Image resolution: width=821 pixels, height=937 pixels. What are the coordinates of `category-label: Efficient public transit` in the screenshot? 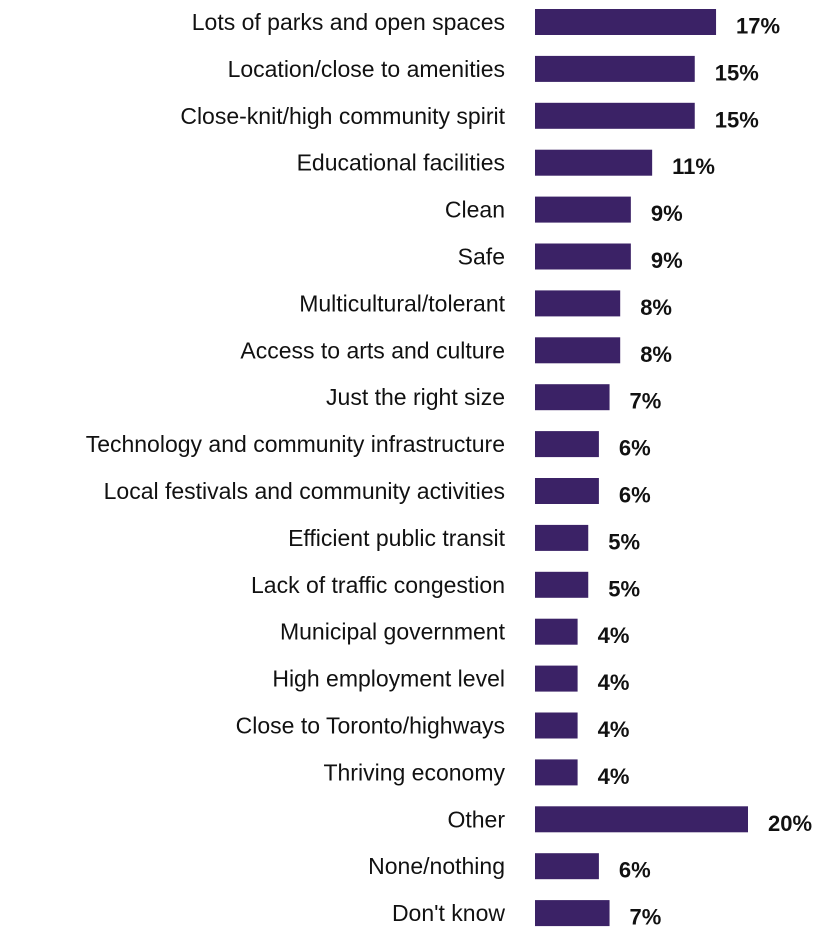 It's located at (397, 538).